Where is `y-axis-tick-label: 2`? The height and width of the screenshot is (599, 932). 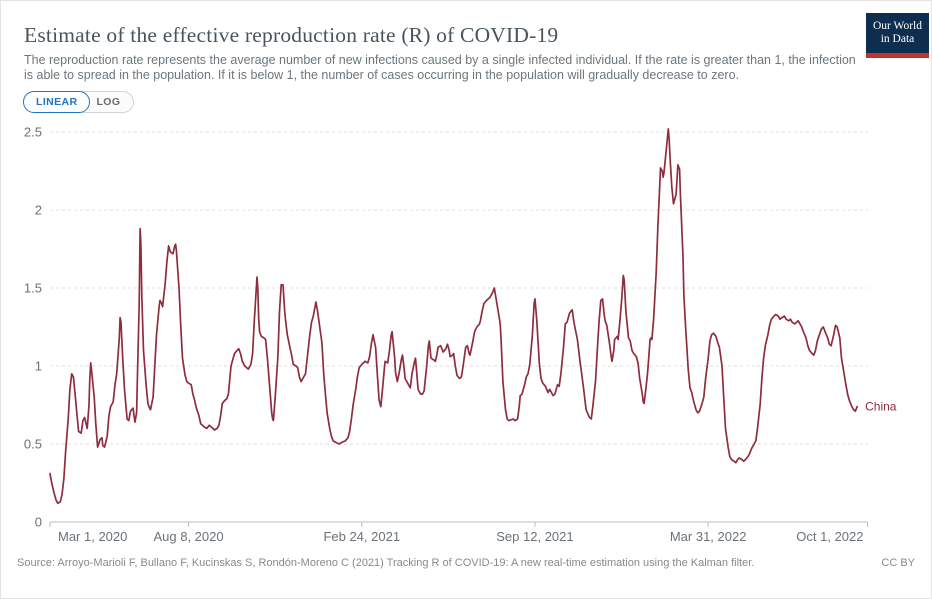 y-axis-tick-label: 2 is located at coordinates (38, 210).